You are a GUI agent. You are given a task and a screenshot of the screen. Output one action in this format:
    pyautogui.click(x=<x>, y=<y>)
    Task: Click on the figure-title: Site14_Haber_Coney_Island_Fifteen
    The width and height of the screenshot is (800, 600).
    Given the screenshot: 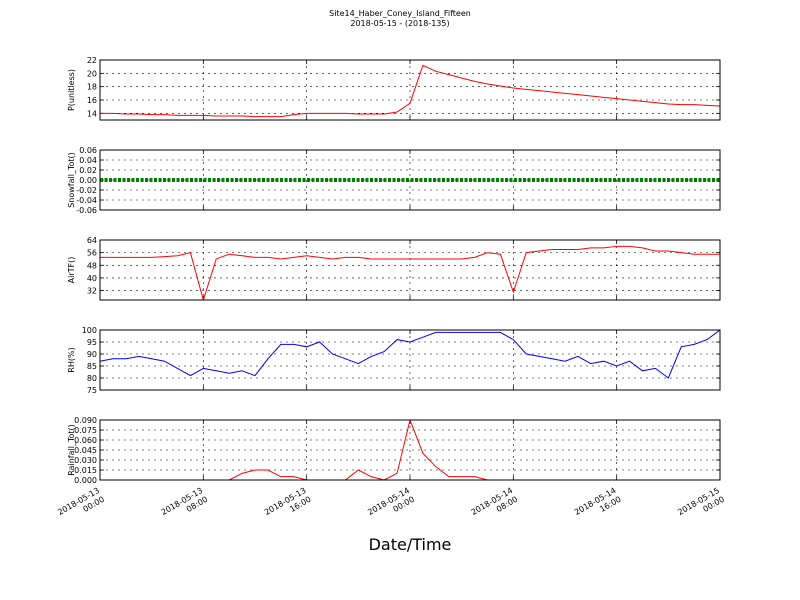 What is the action you would take?
    pyautogui.click(x=400, y=13)
    